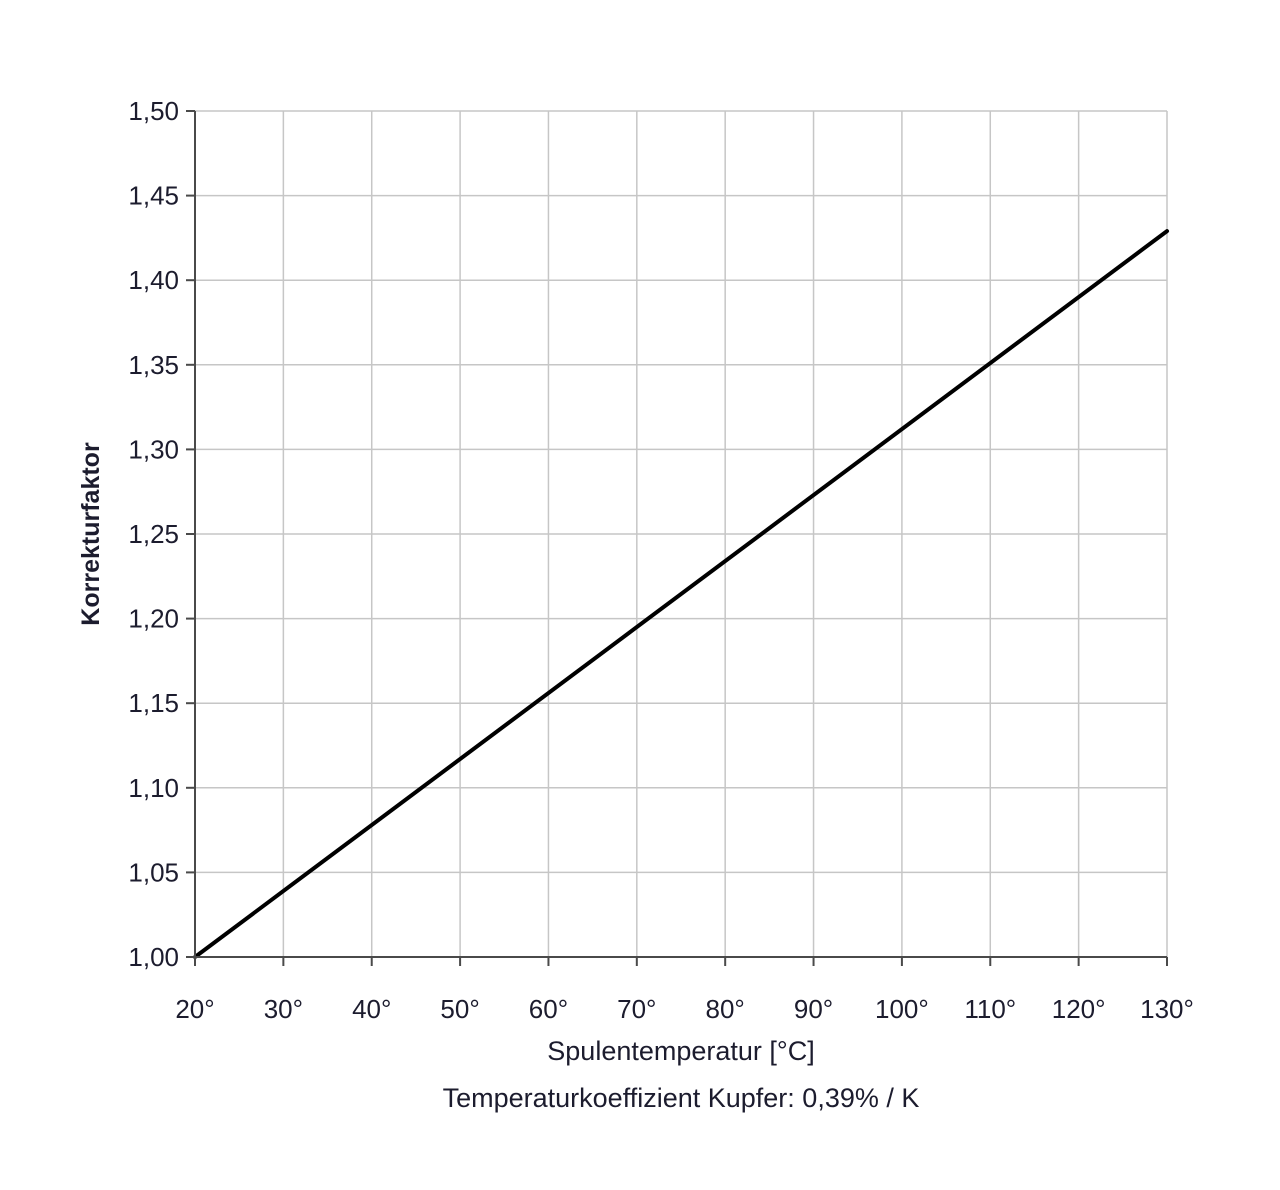  Describe the element at coordinates (684, 1009) in the screenshot. I see `x-tick-labels: 20° 30° 40° 50° 60° 70° 80° 90° 100° 110° 120° 130°` at that location.